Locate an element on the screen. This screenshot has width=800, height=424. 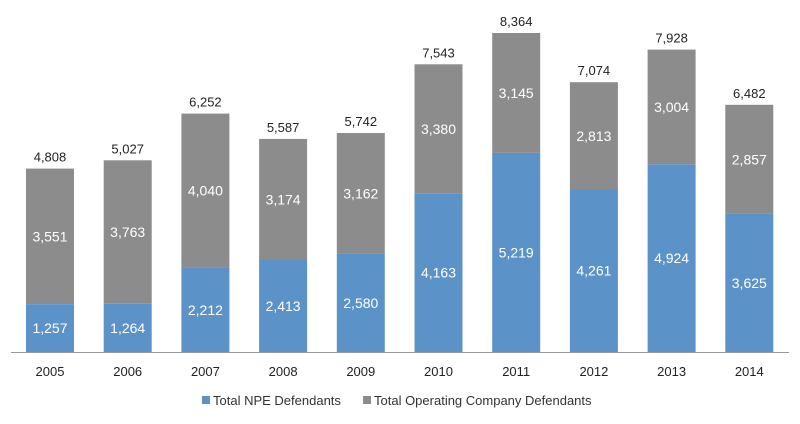
data-label-operating-2009: 3,162 is located at coordinates (360, 193).